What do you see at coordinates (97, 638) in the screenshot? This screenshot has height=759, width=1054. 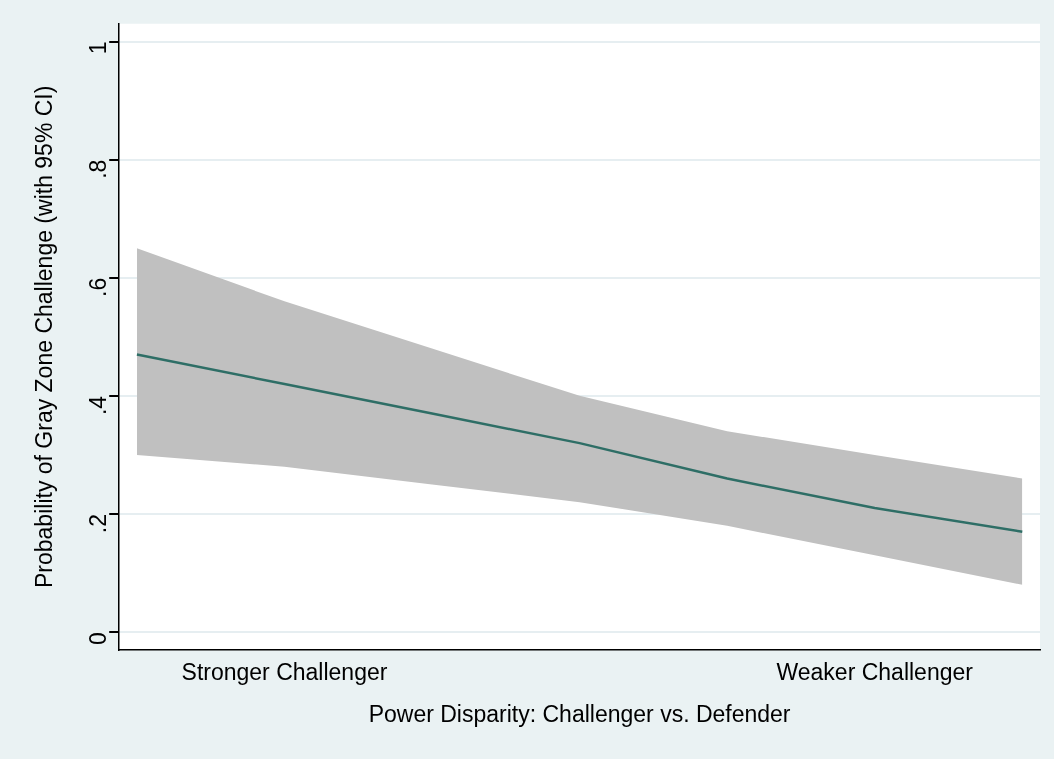 I see `y-tick-label: 0` at bounding box center [97, 638].